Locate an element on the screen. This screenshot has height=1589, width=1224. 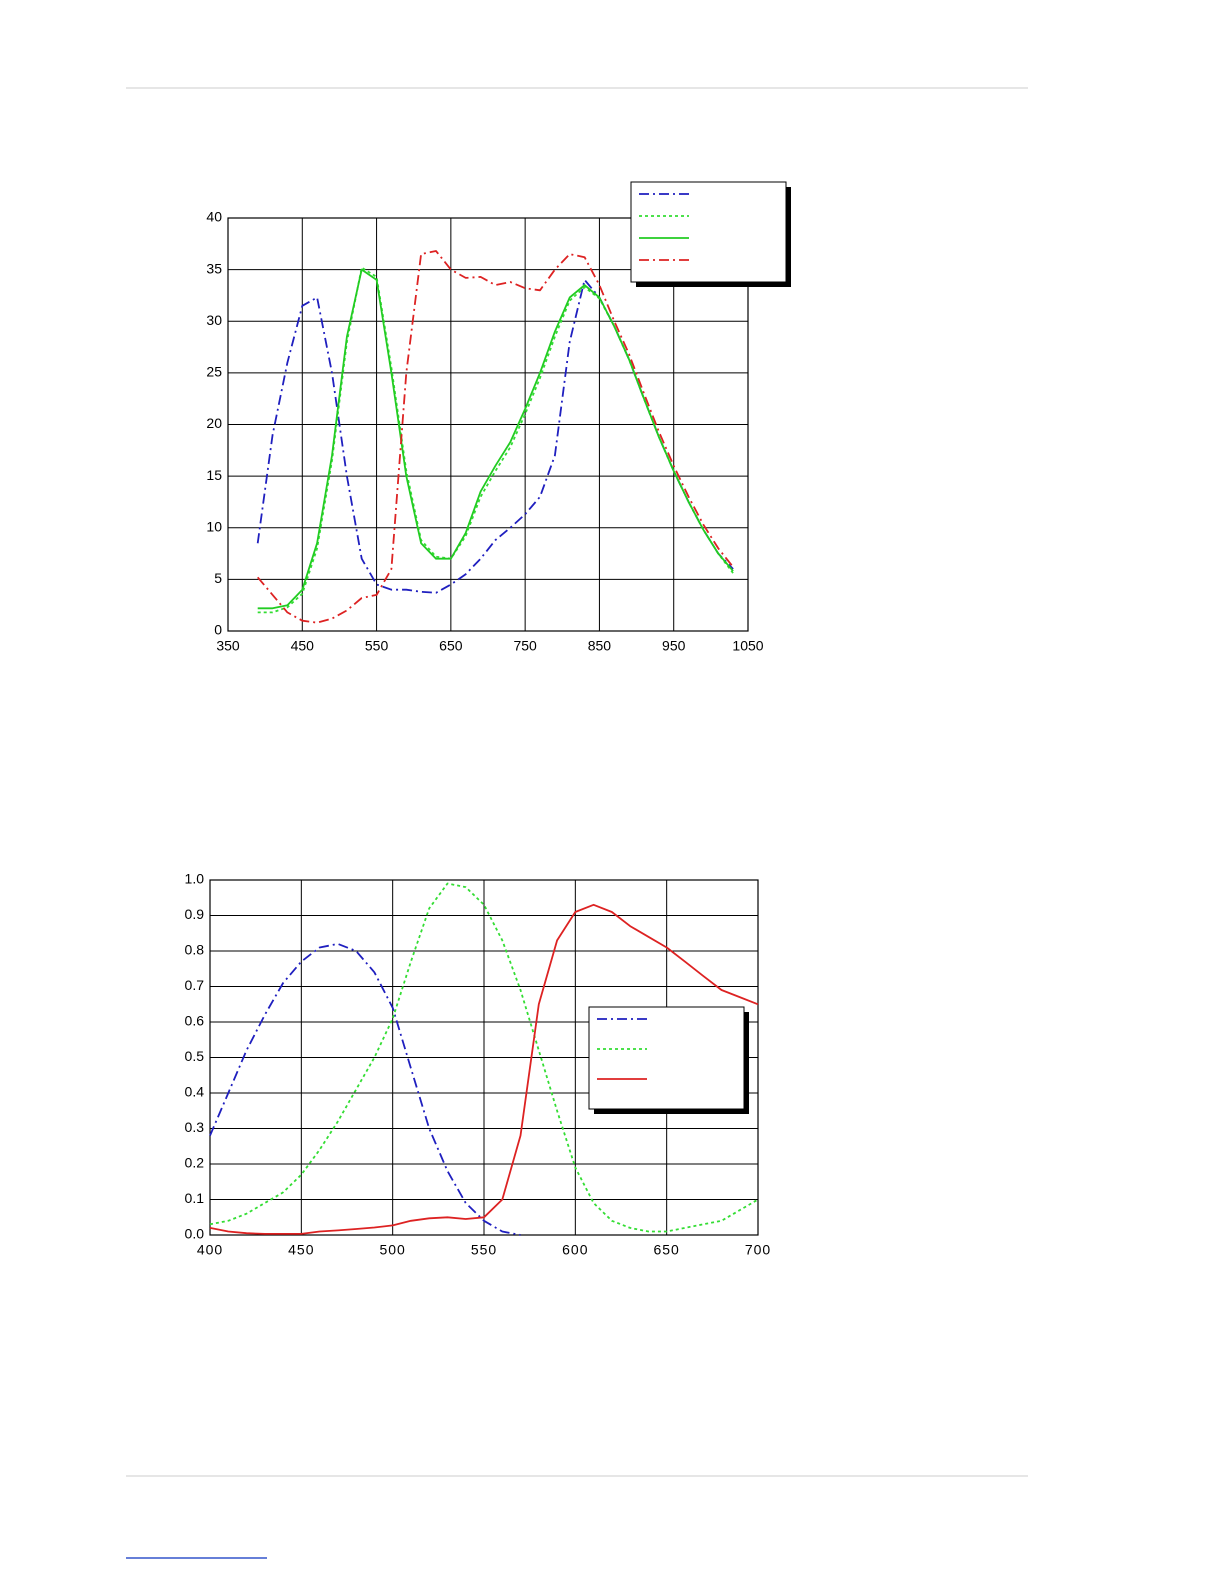
y-tick-label: 0.3 is located at coordinates (195, 1127).